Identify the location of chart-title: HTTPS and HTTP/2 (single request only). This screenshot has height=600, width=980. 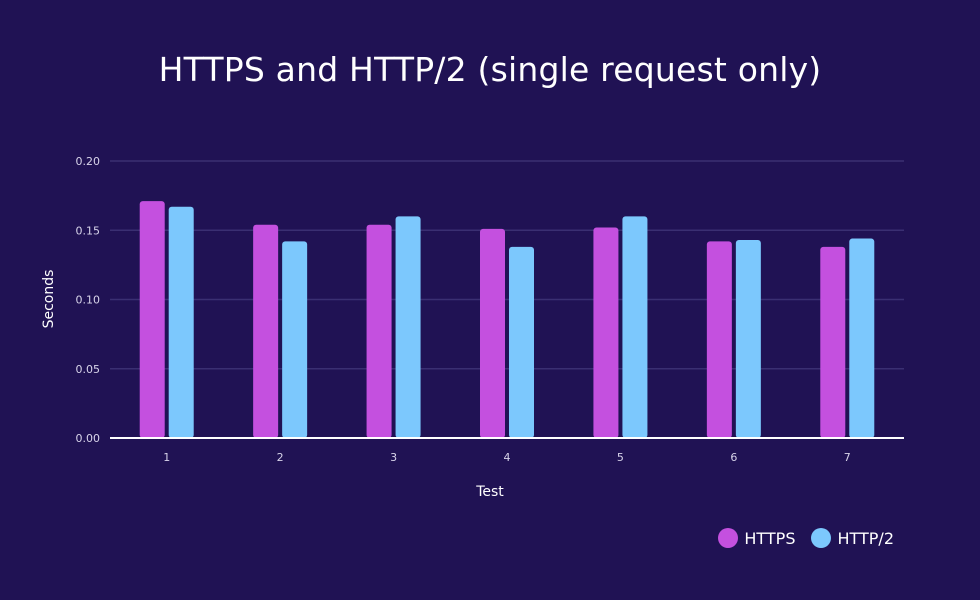
(490, 69).